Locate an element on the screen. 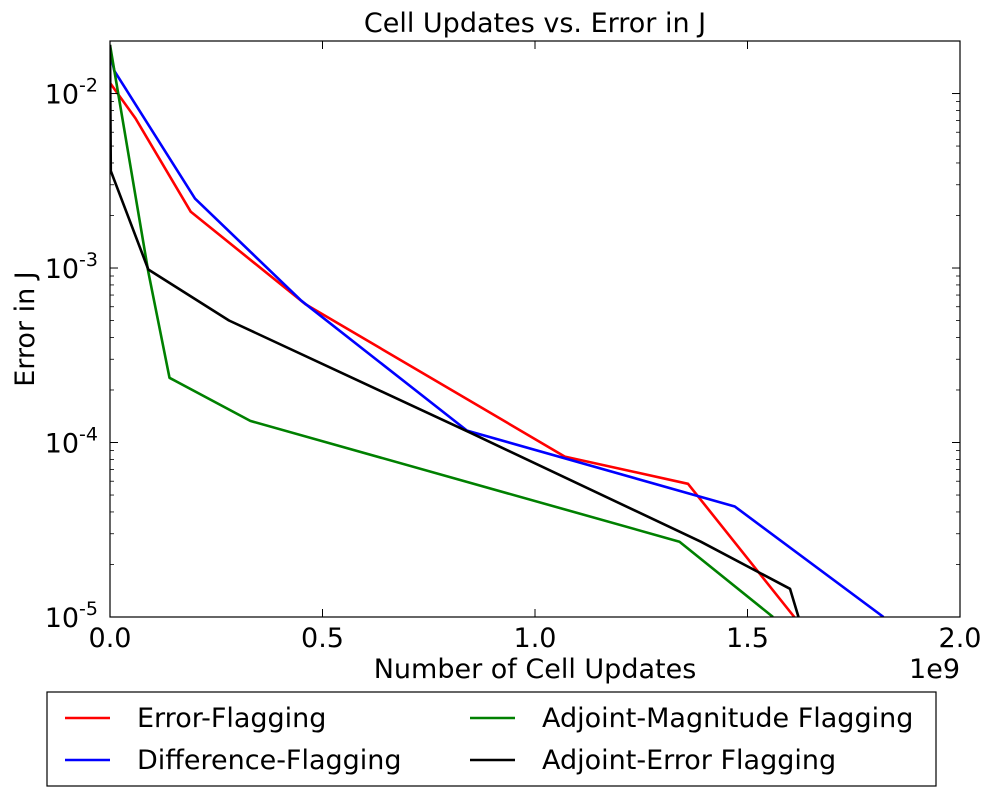  y-tick-label: 10⁻⁵ is located at coordinates (71, 616).